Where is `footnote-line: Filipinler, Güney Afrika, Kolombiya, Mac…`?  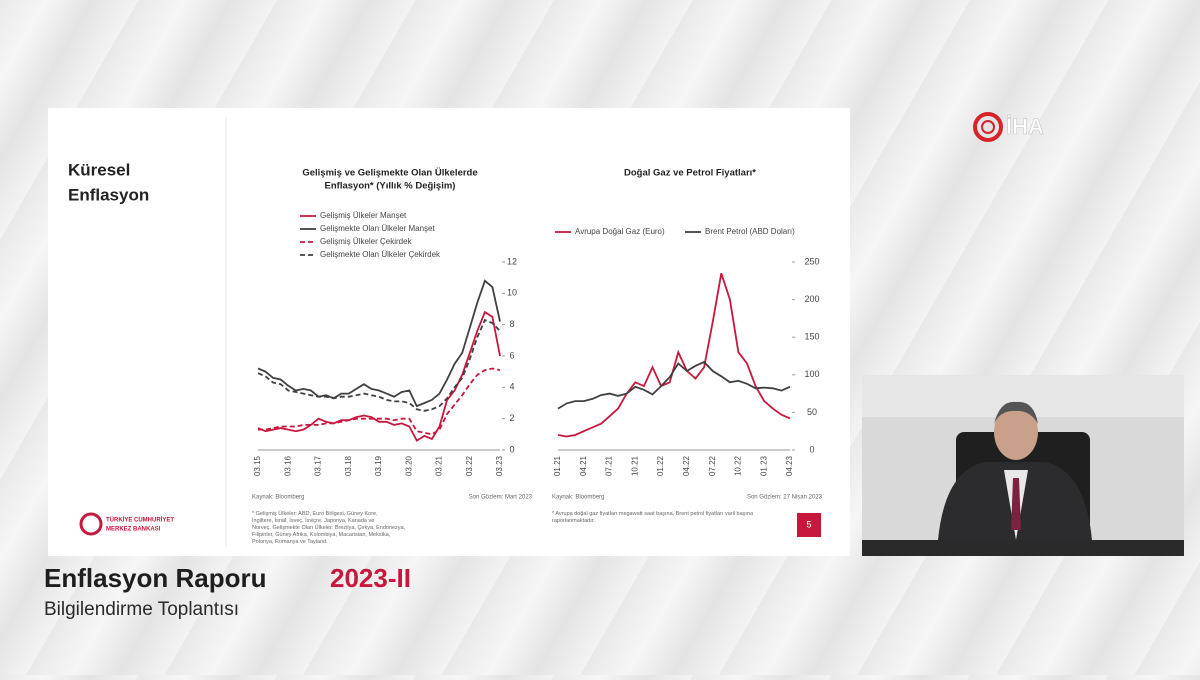 footnote-line: Filipinler, Güney Afrika, Kolombiya, Mac… is located at coordinates (321, 535).